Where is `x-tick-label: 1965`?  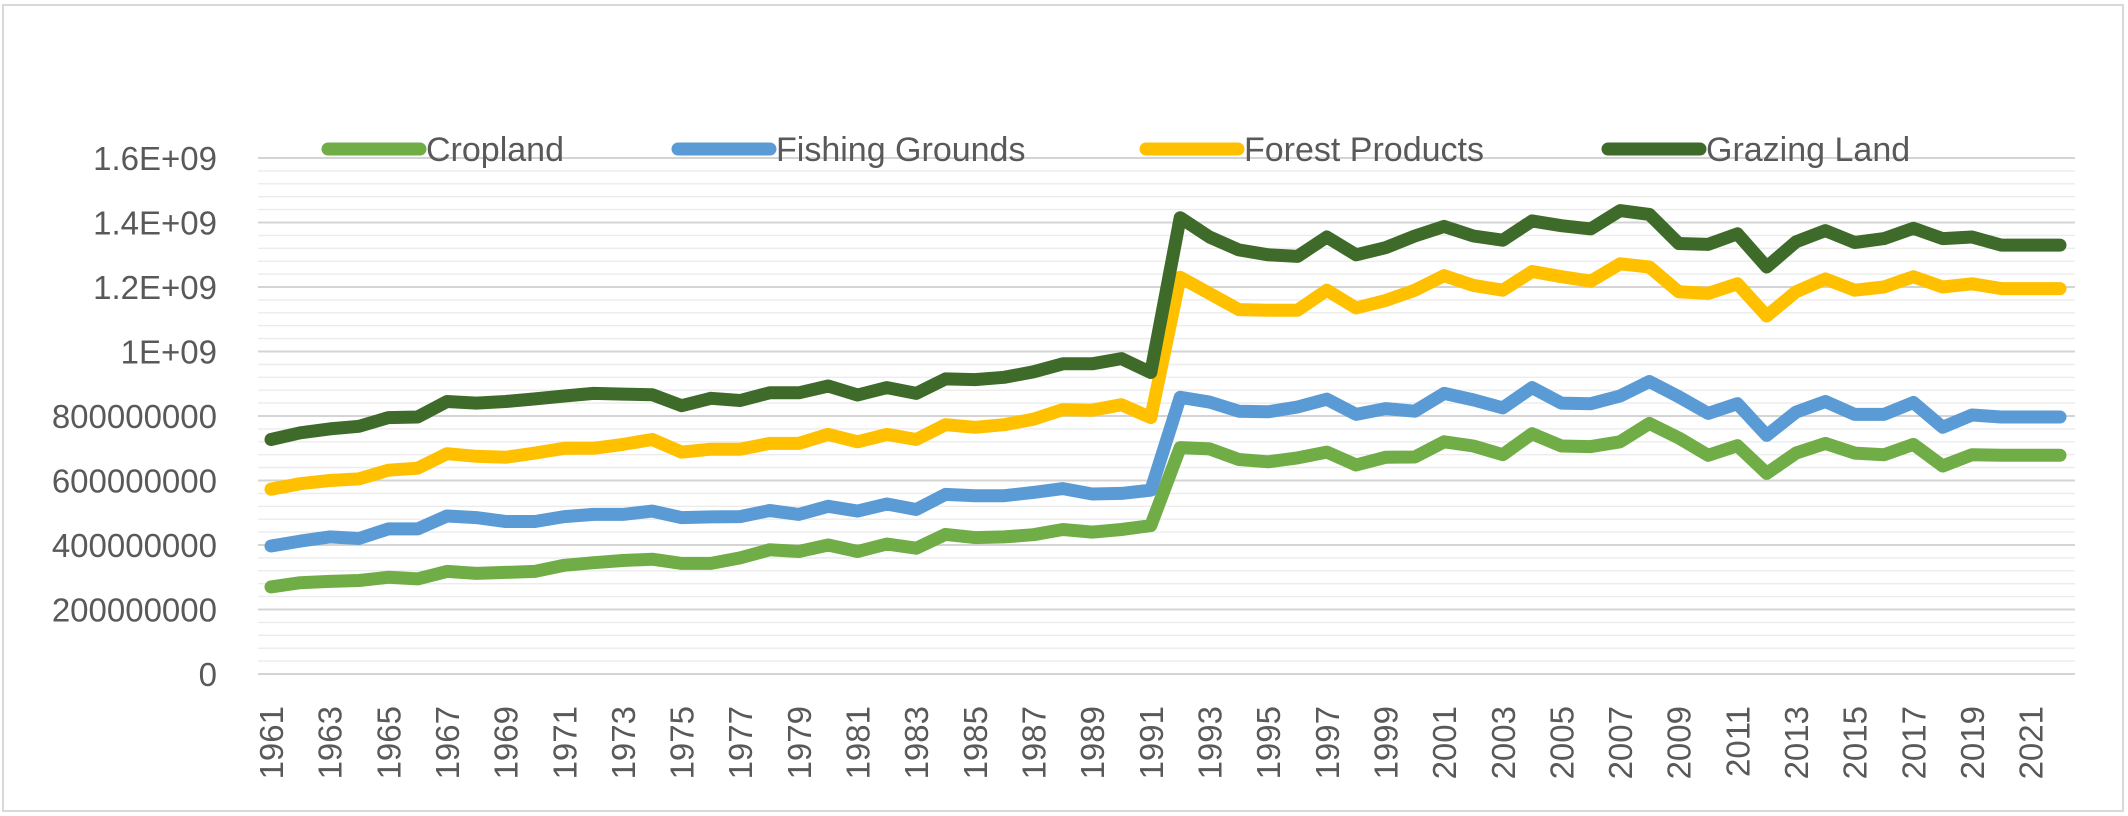
x-tick-label: 1965 is located at coordinates (388, 742).